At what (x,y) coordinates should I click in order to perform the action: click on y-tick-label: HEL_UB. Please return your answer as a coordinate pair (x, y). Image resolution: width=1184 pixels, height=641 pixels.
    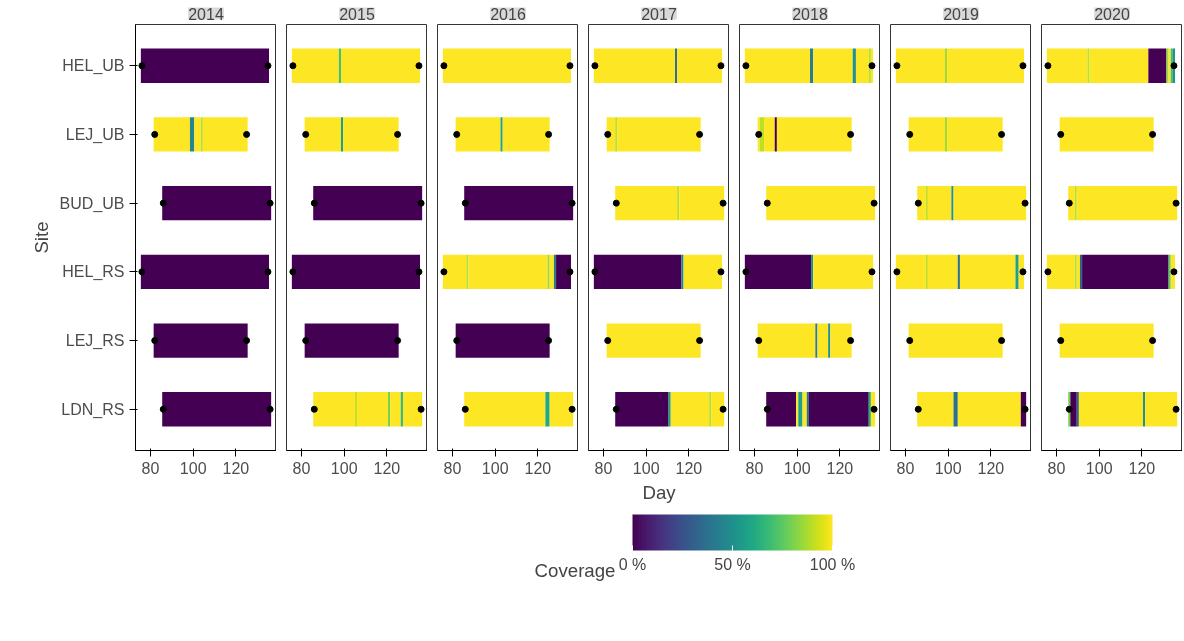
    Looking at the image, I should click on (93, 66).